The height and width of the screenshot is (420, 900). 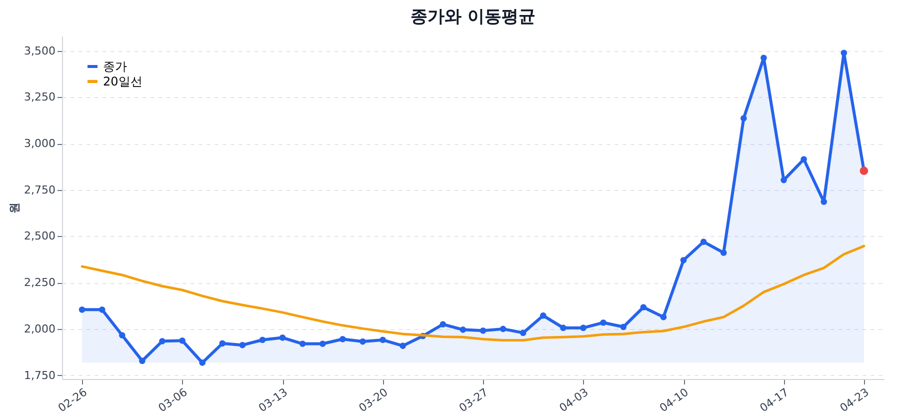 I want to click on legend-label: 20일선, so click(x=122, y=81).